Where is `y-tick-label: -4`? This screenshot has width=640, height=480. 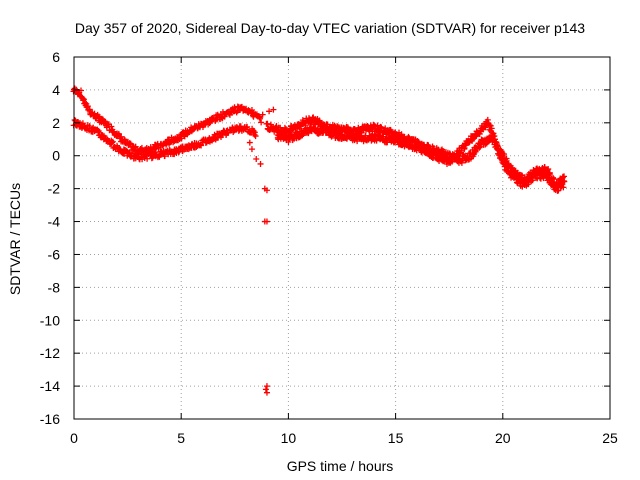
y-tick-label: -4 is located at coordinates (54, 222).